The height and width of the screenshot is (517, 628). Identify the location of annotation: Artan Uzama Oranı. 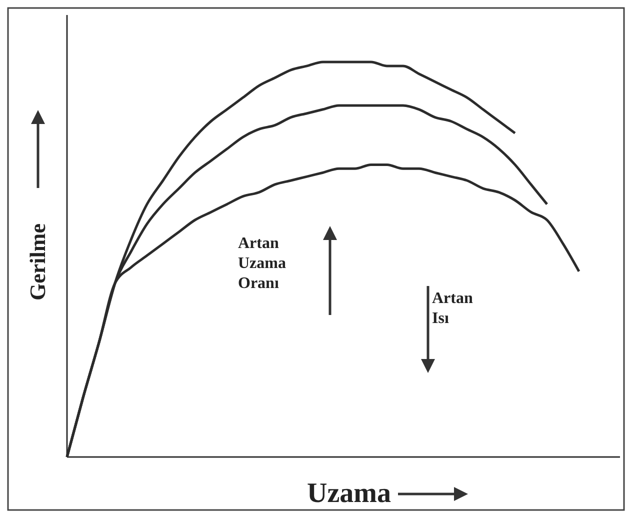
(262, 263).